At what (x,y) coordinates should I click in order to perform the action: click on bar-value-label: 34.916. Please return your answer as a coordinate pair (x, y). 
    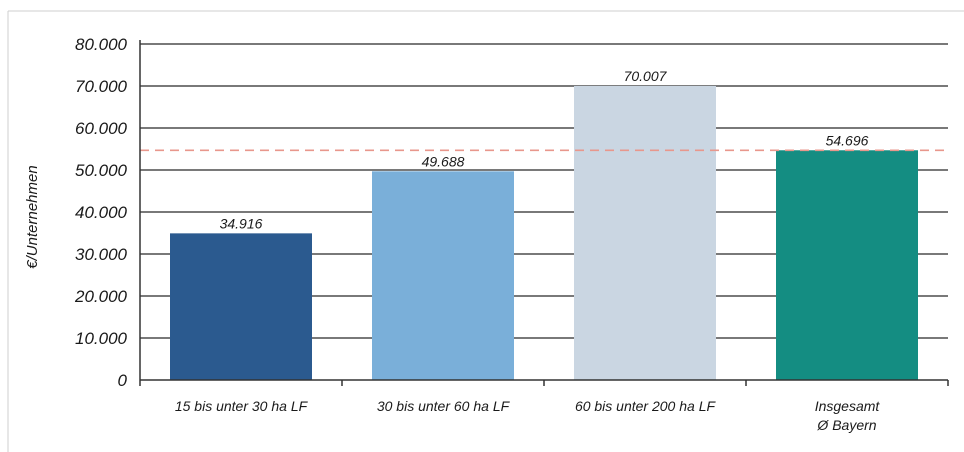
    Looking at the image, I should click on (241, 223).